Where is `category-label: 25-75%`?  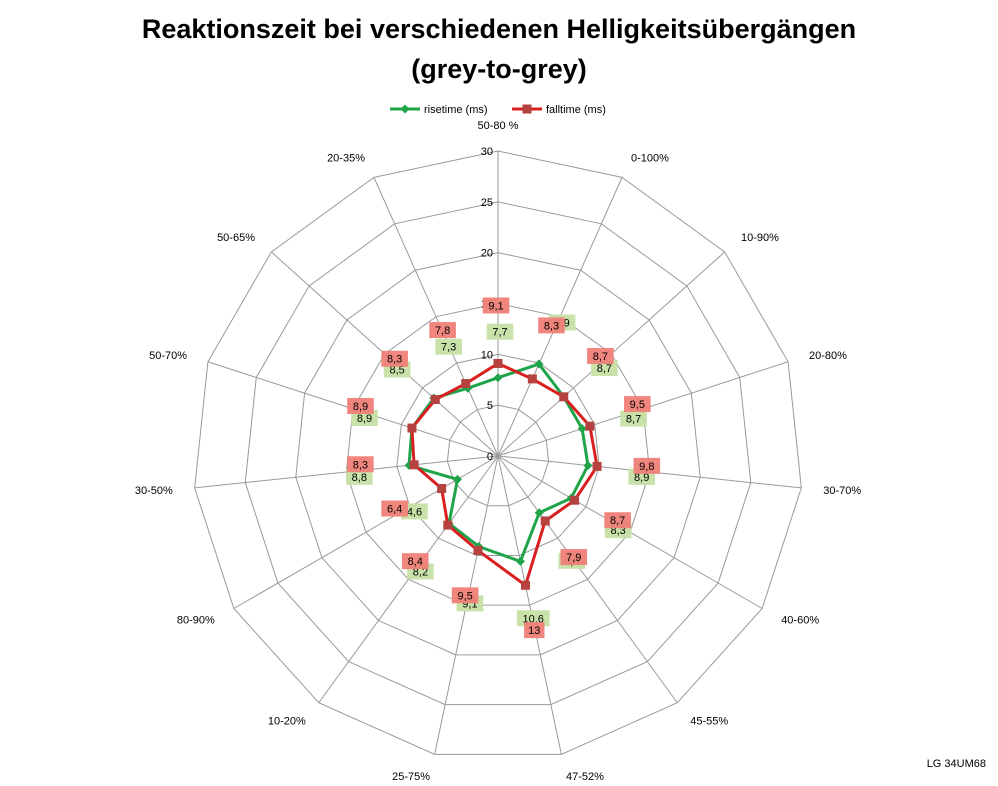
category-label: 25-75% is located at coordinates (411, 777).